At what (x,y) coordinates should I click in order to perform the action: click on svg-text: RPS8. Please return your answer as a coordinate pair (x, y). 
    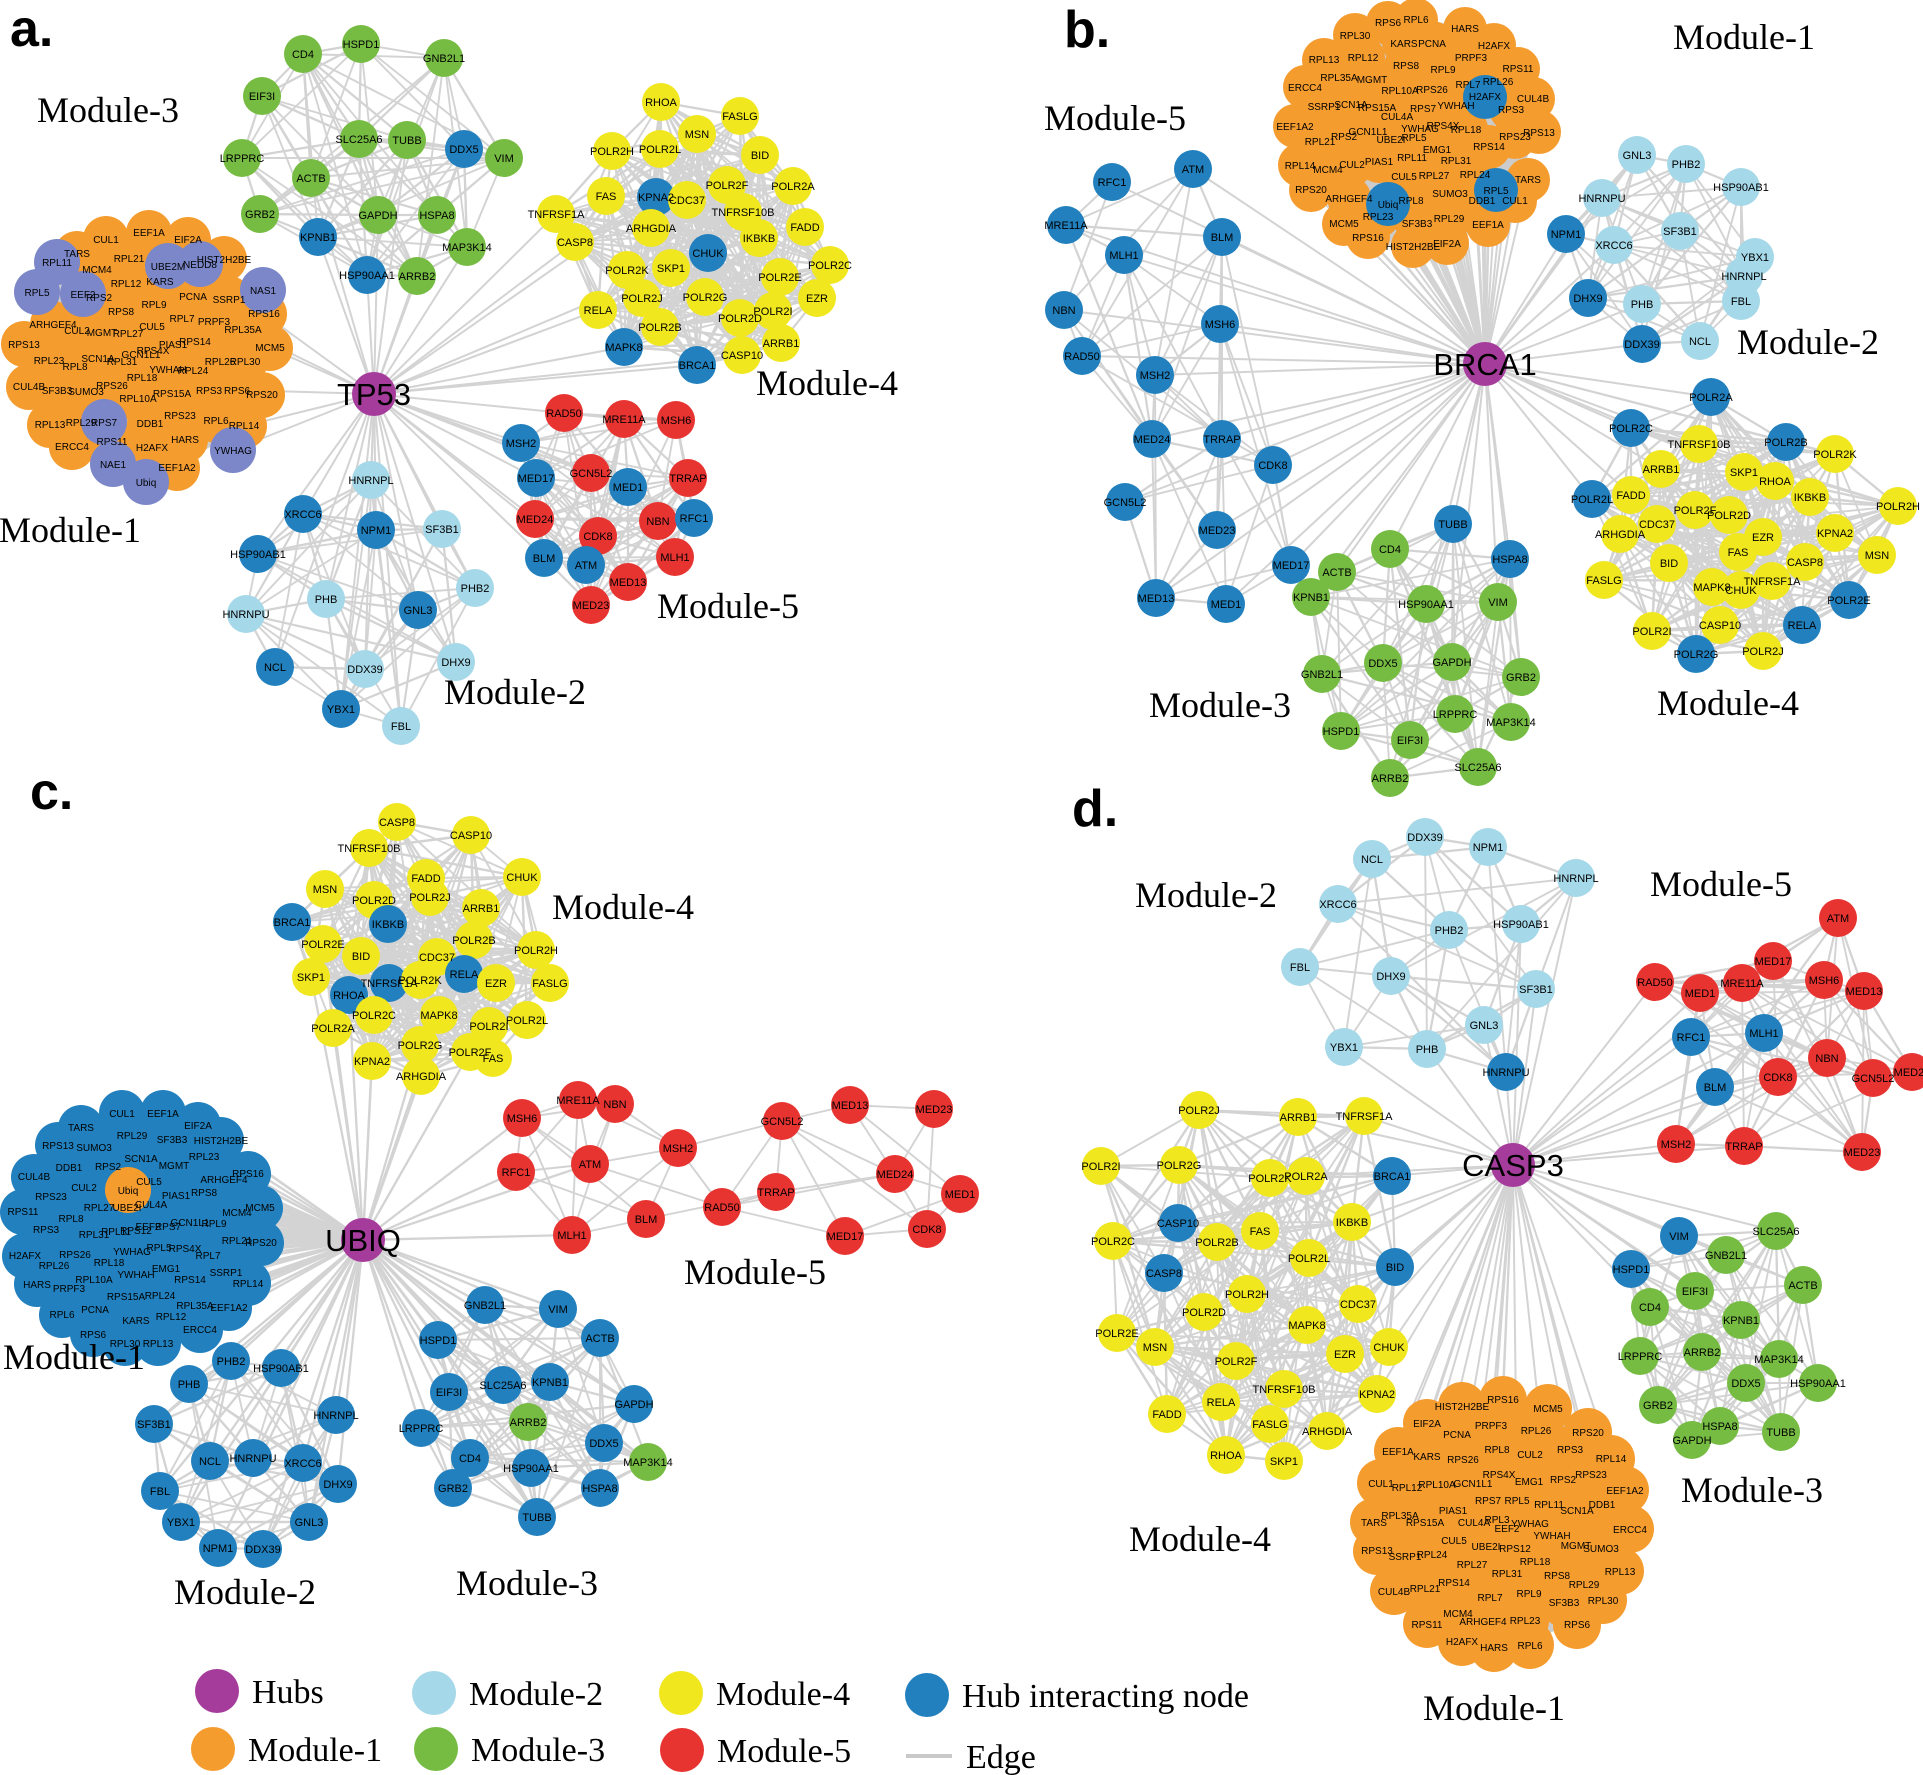
    Looking at the image, I should click on (204, 1193).